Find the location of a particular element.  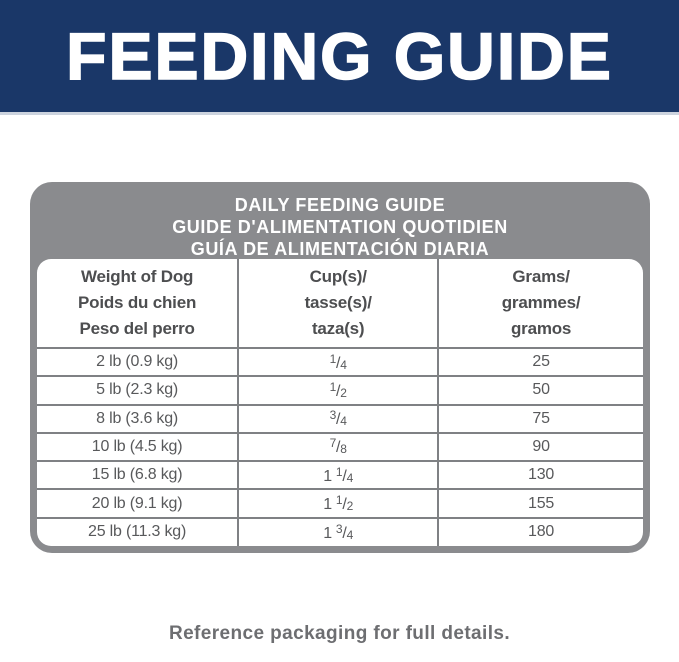

table-row: 5 lb (2.3 kg) 1/2 50 is located at coordinates (340, 390).